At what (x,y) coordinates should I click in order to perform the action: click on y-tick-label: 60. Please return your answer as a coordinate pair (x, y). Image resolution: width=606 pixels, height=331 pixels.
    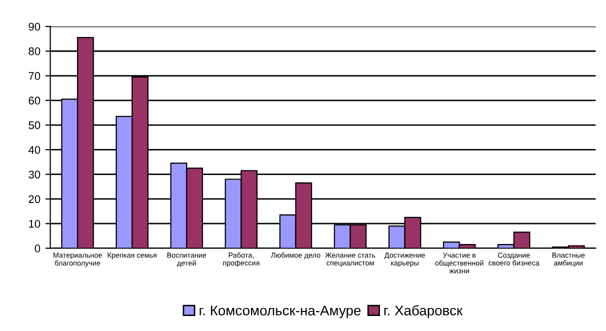
    Looking at the image, I should click on (34, 100).